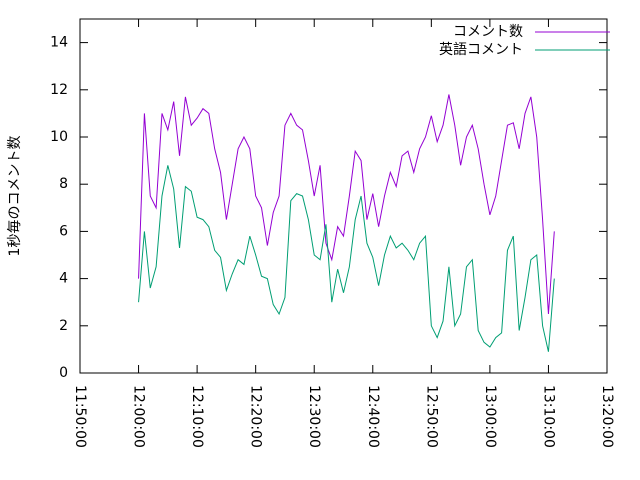 The image size is (640, 480). What do you see at coordinates (197, 416) in the screenshot?
I see `x-tick-label: 12:10:00` at bounding box center [197, 416].